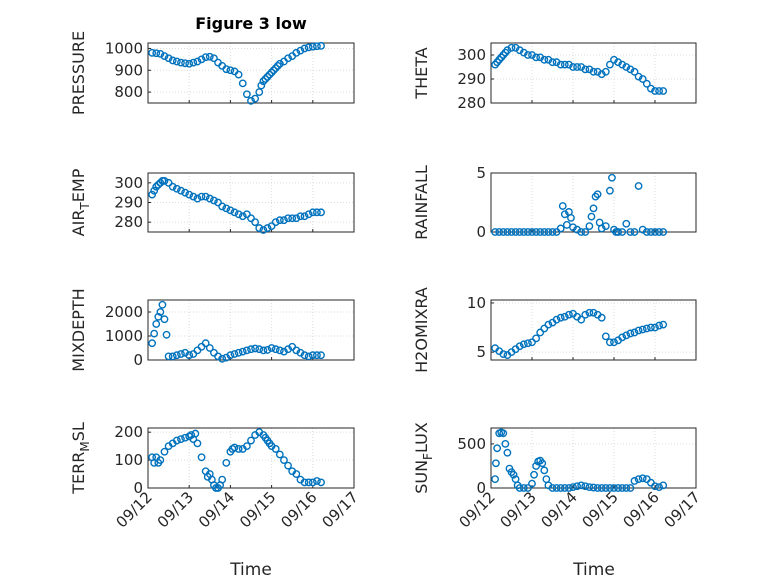  What do you see at coordinates (476, 303) in the screenshot?
I see `y-tick-label: 10` at bounding box center [476, 303].